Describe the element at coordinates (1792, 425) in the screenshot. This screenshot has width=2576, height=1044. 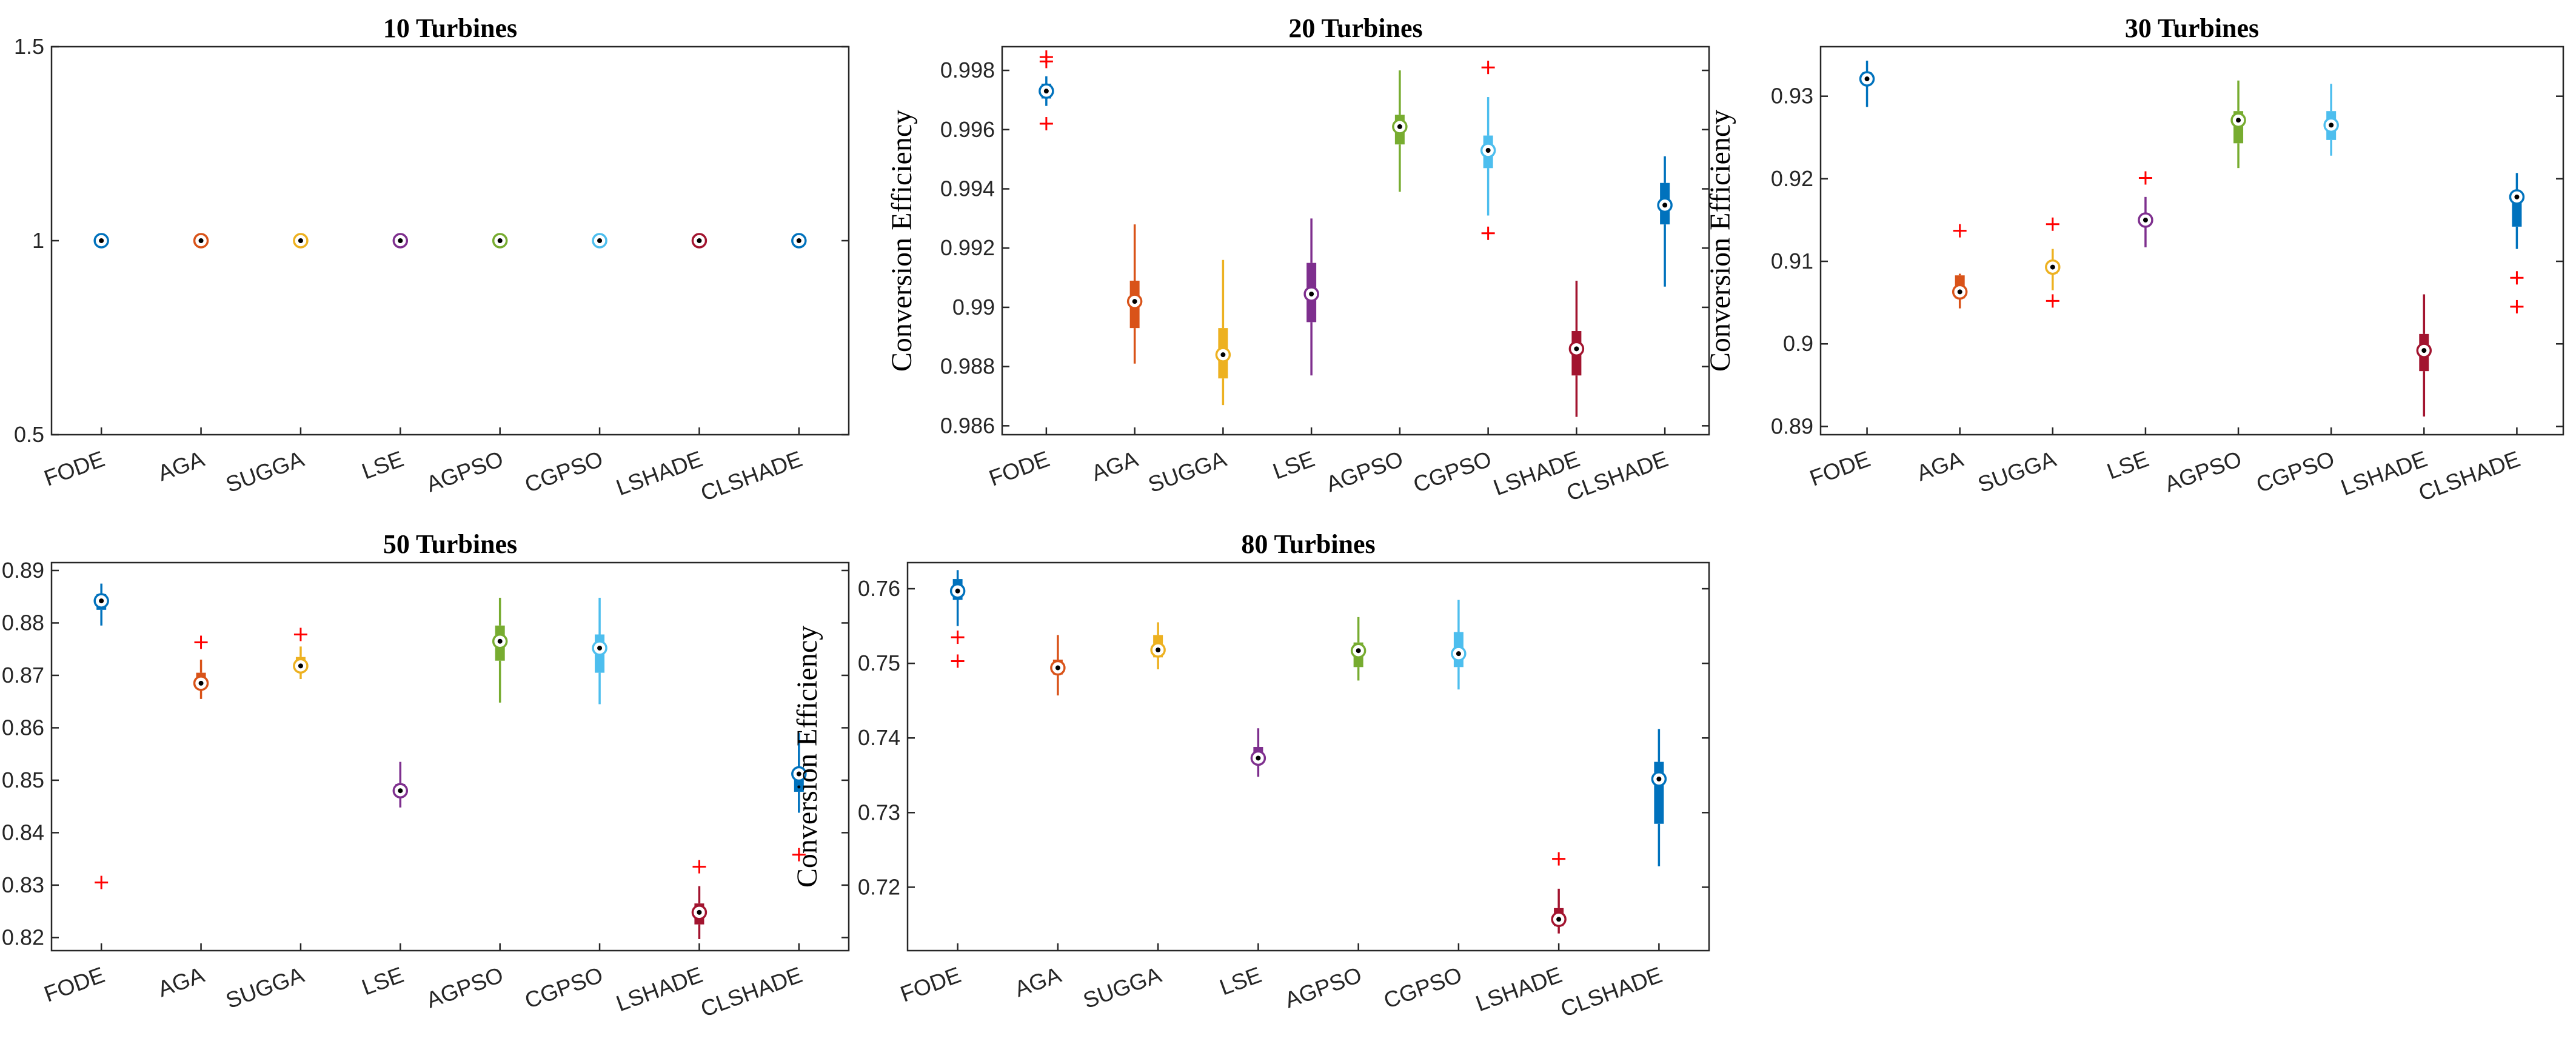
I see `y-tick-label: 0.89` at that location.